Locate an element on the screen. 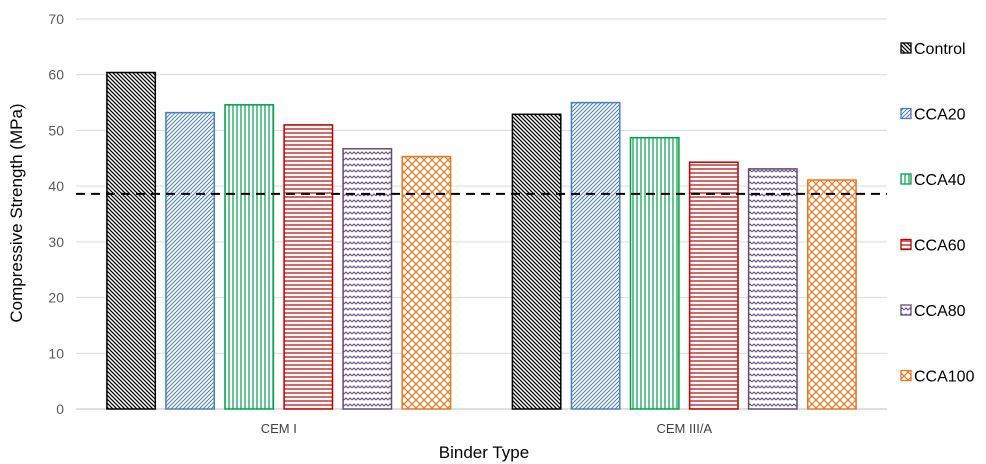 This screenshot has width=986, height=464. y-axis-title: Compressive Strength (MPa) is located at coordinates (16, 212).